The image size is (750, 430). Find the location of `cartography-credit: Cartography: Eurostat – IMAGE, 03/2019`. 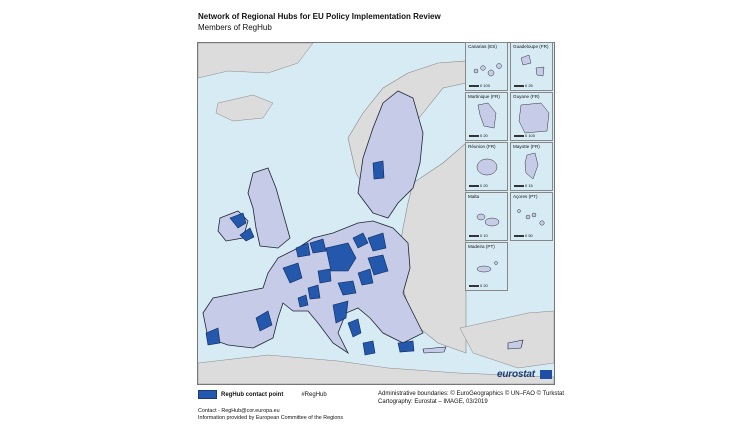

cartography-credit: Cartography: Eurostat – IMAGE, 03/2019 is located at coordinates (433, 402).